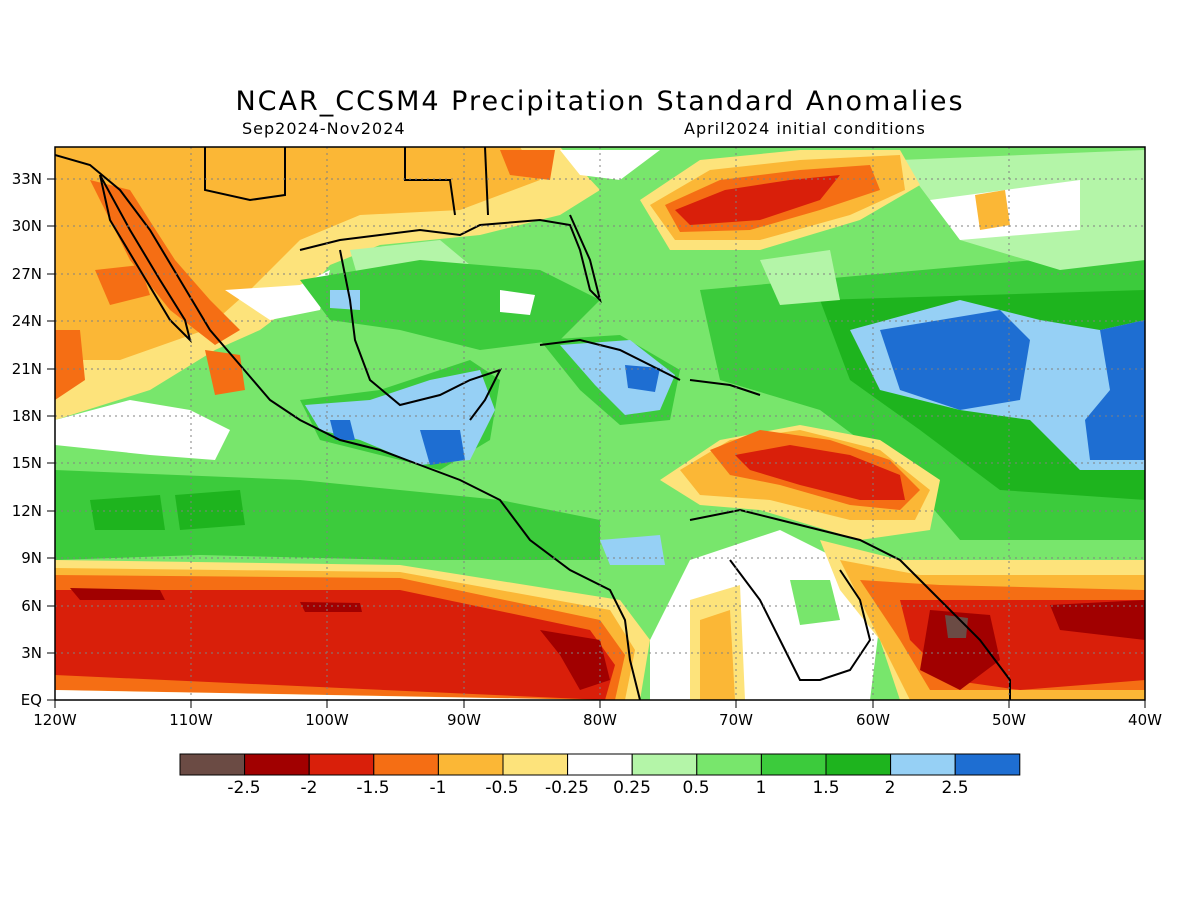  What do you see at coordinates (27, 416) in the screenshot?
I see `lat-label: 18N` at bounding box center [27, 416].